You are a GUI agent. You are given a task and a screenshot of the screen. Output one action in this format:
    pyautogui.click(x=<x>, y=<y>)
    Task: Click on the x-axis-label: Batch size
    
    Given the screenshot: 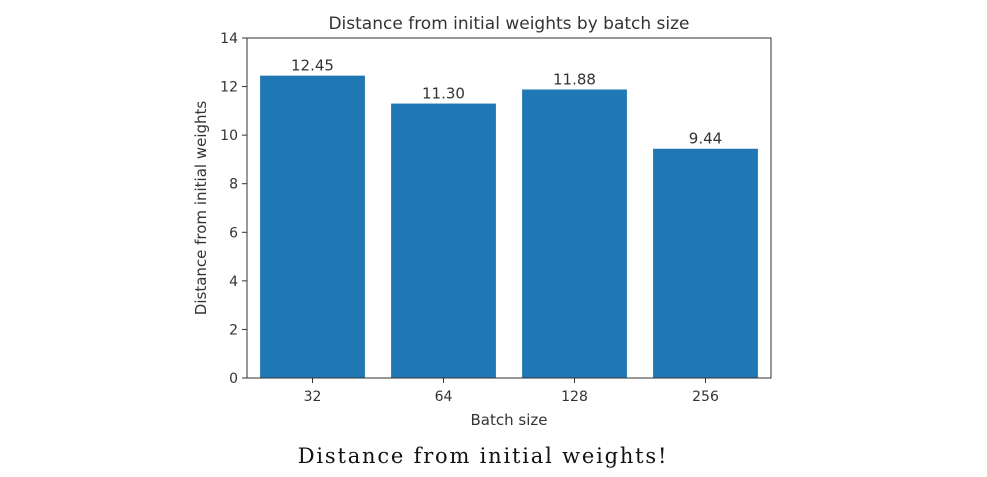 What is the action you would take?
    pyautogui.click(x=509, y=420)
    